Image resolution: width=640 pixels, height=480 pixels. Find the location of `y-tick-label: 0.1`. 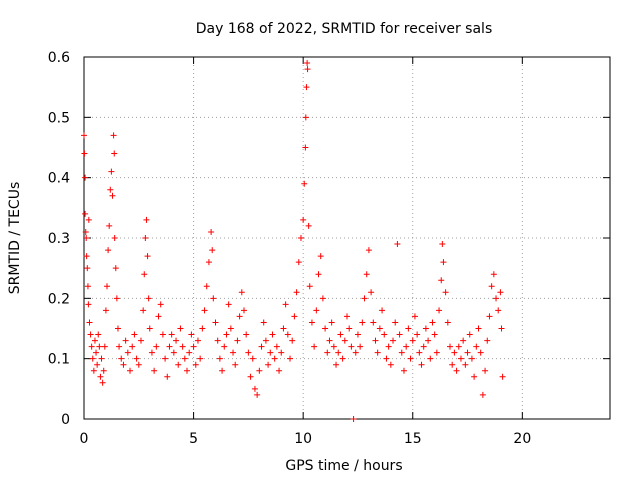

y-tick-label: 0.1 is located at coordinates (59, 360).